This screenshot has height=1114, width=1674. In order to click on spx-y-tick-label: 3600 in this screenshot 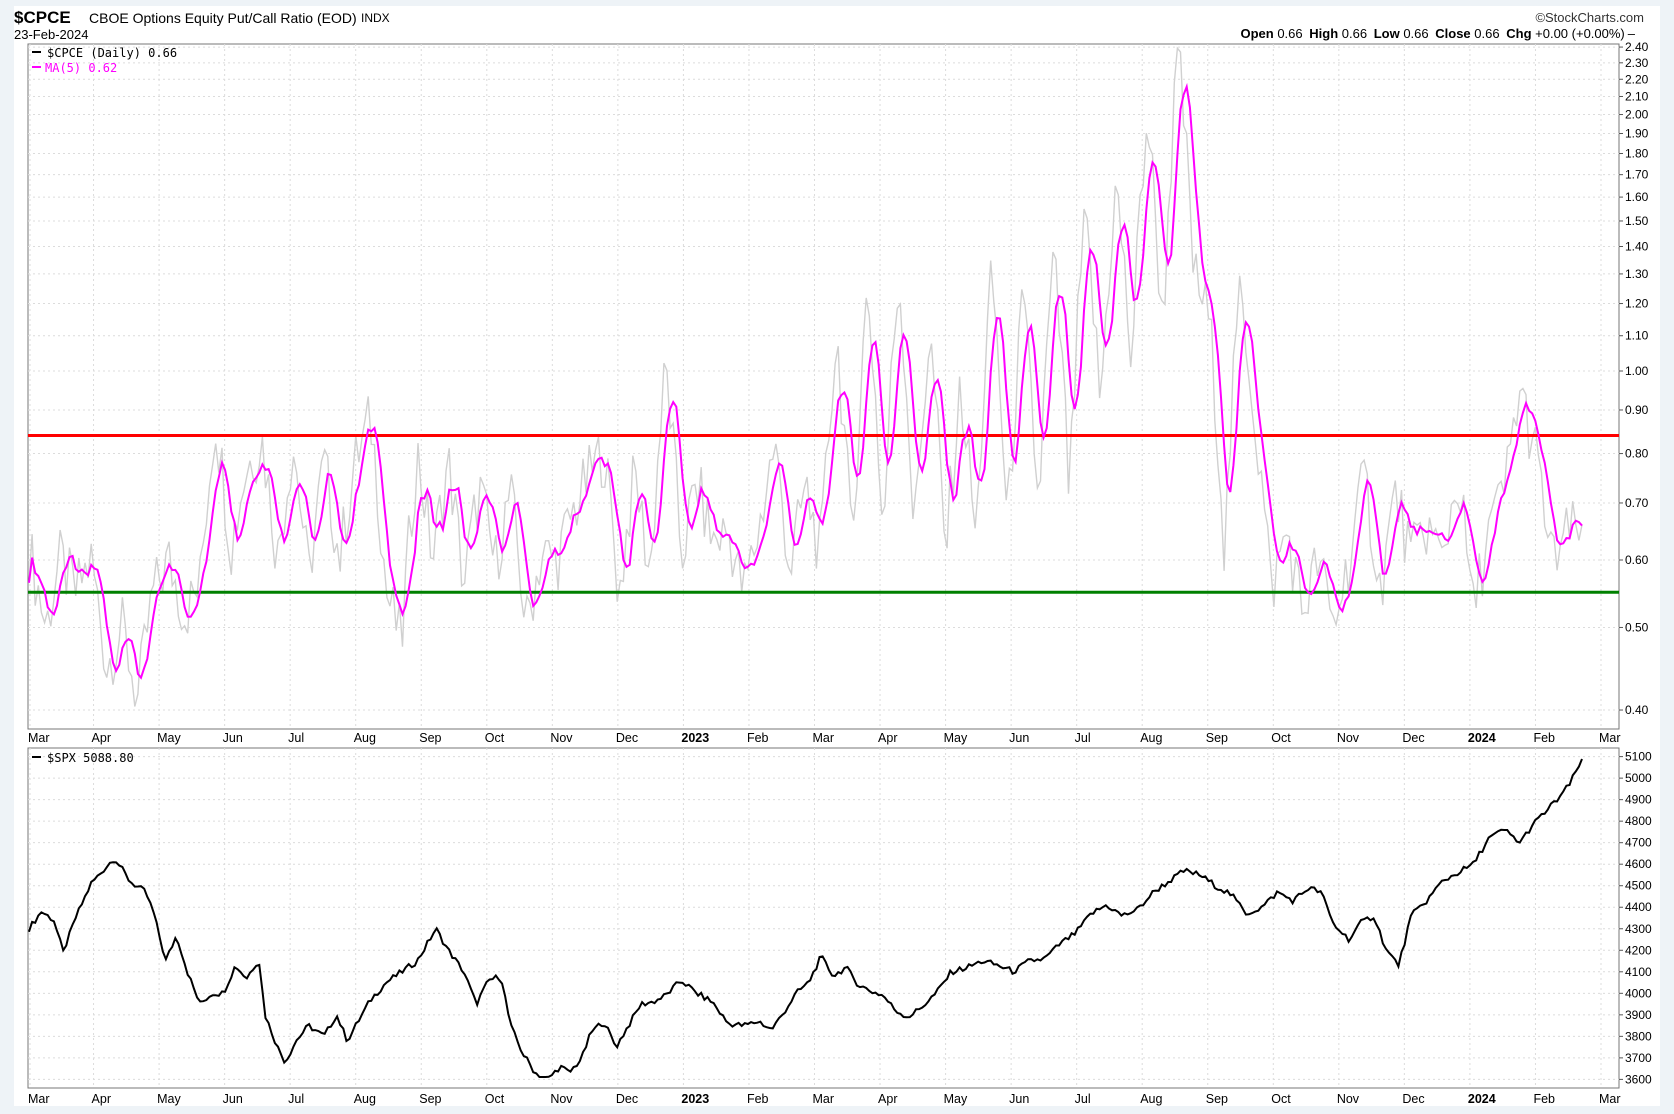, I will do `click(1638, 1079)`.